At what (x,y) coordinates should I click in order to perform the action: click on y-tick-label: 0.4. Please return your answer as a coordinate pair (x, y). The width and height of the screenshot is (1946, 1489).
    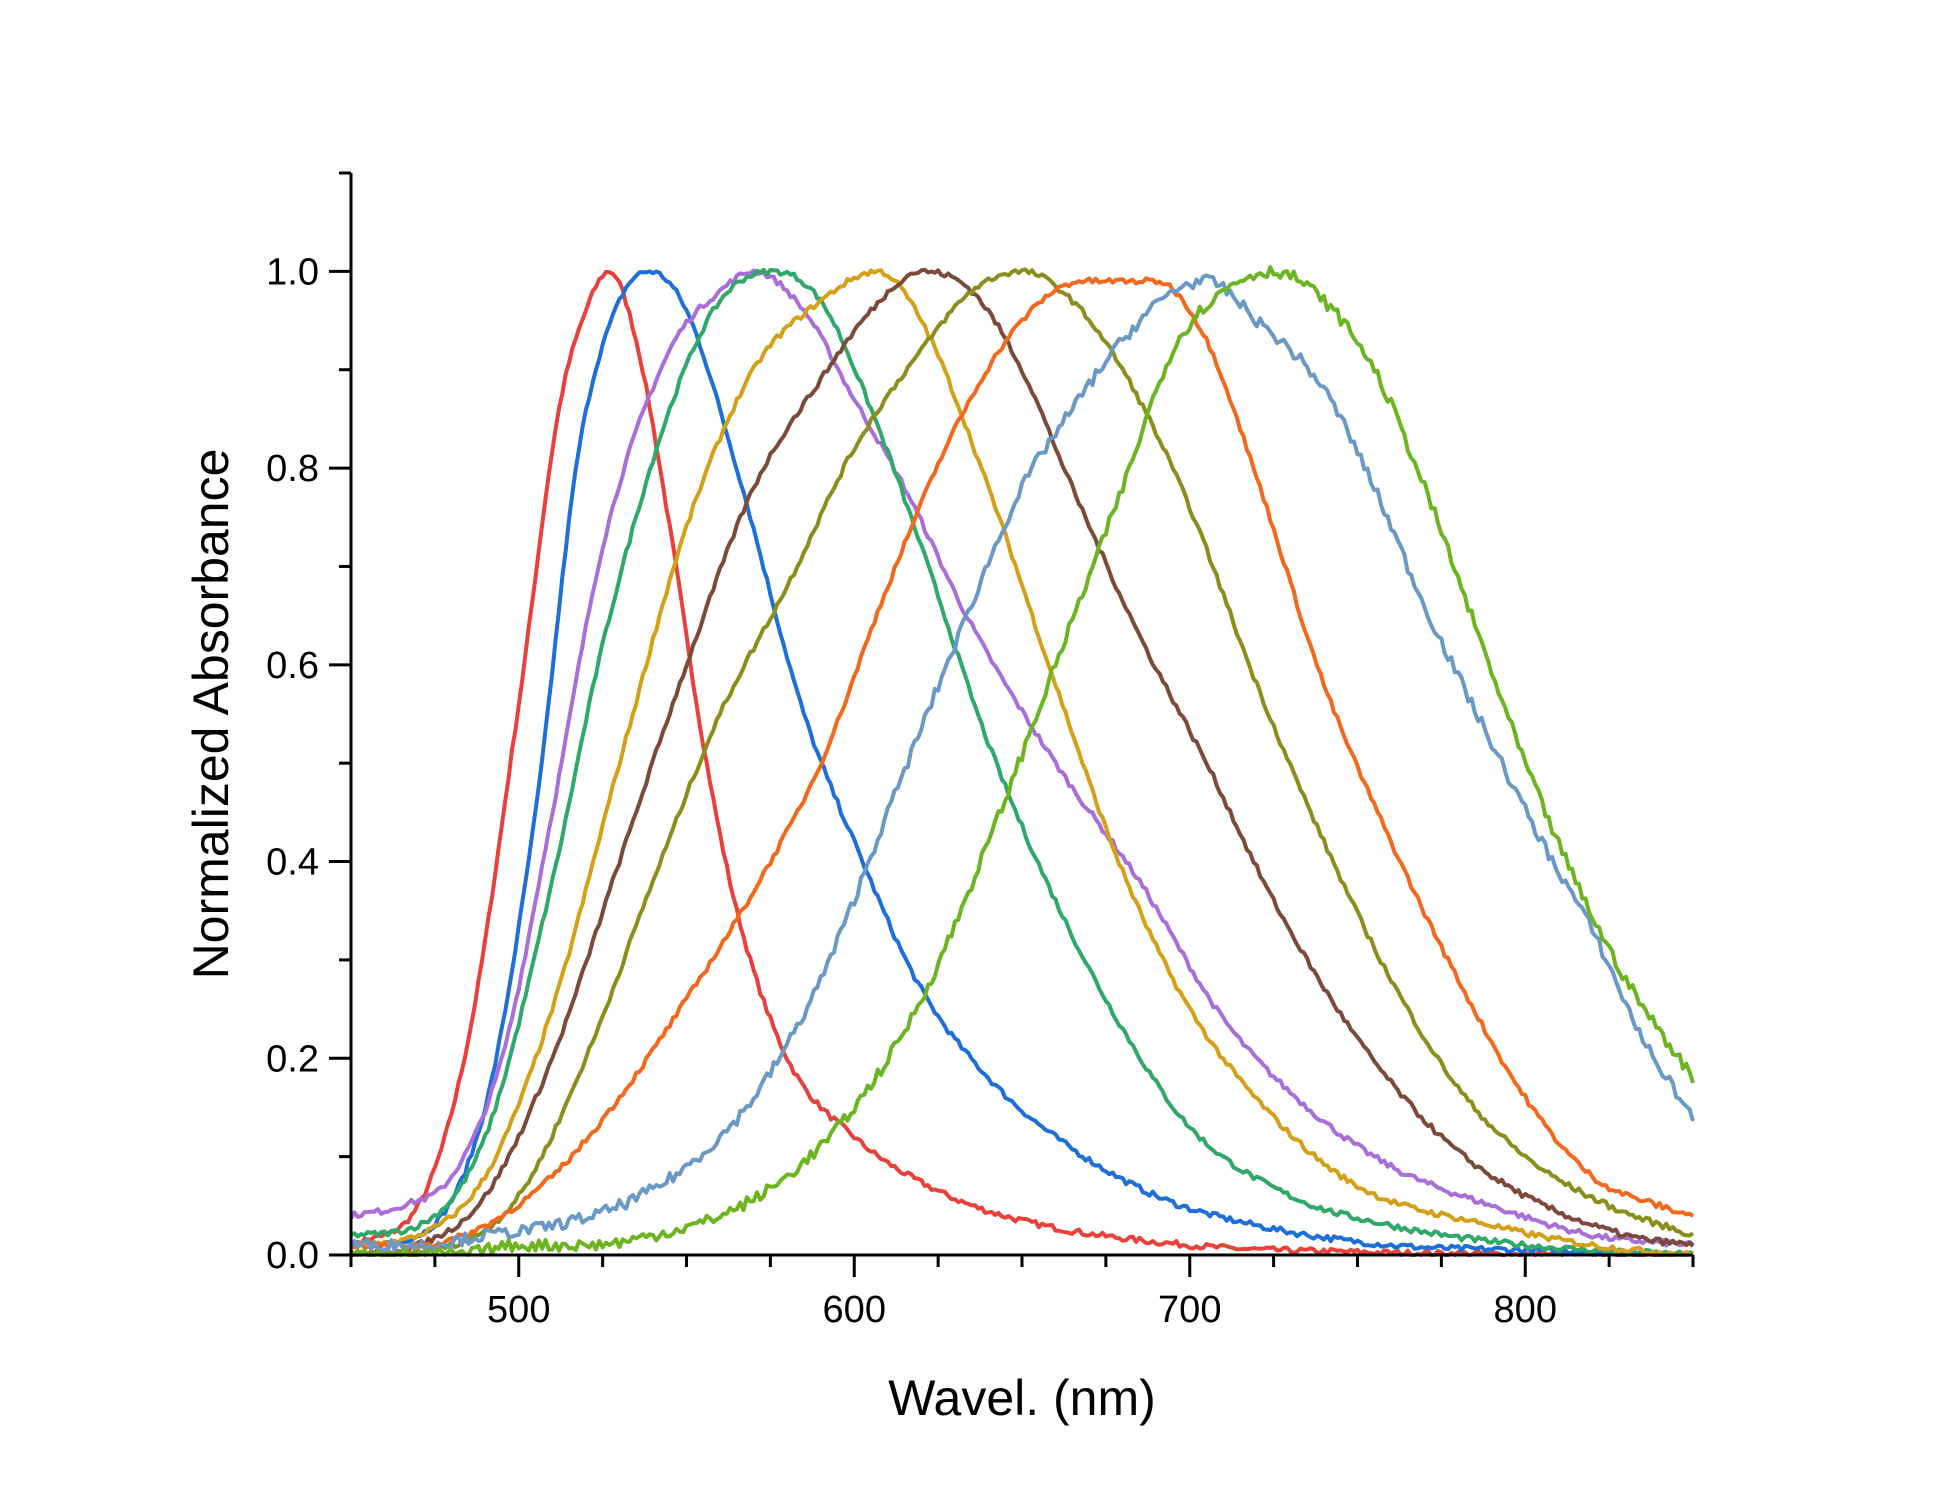
    Looking at the image, I should click on (292, 863).